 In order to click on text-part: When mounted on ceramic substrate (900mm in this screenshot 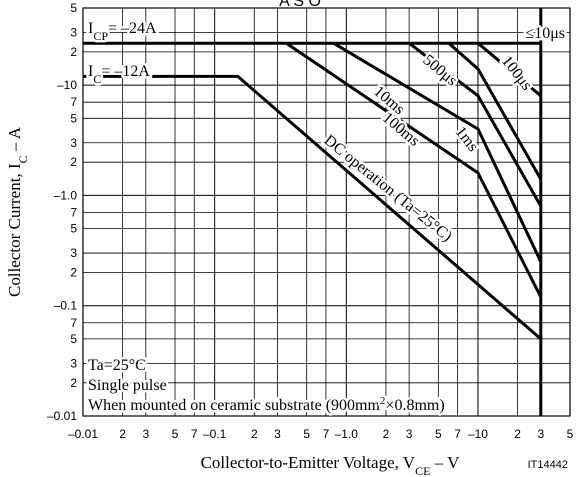, I will do `click(234, 405)`.